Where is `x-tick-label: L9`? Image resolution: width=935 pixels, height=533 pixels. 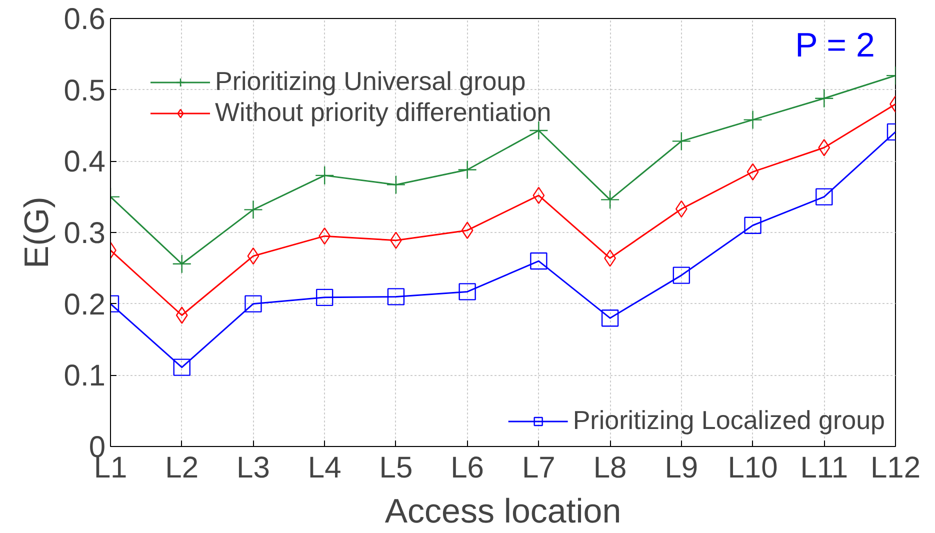 x-tick-label: L9 is located at coordinates (681, 468).